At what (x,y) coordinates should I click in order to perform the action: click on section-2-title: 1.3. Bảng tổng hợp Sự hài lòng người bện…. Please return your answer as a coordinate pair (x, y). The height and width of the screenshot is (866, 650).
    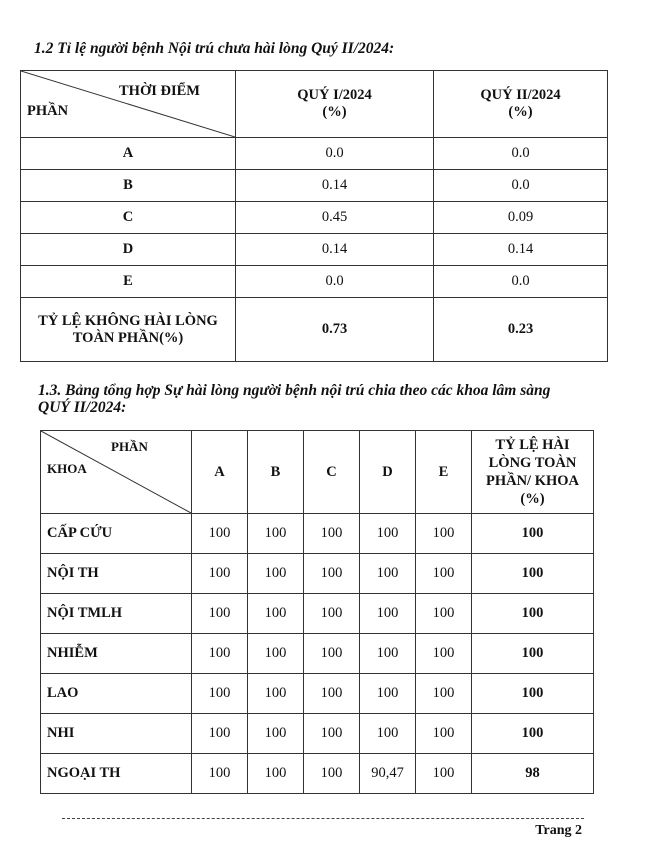
    Looking at the image, I should click on (294, 399).